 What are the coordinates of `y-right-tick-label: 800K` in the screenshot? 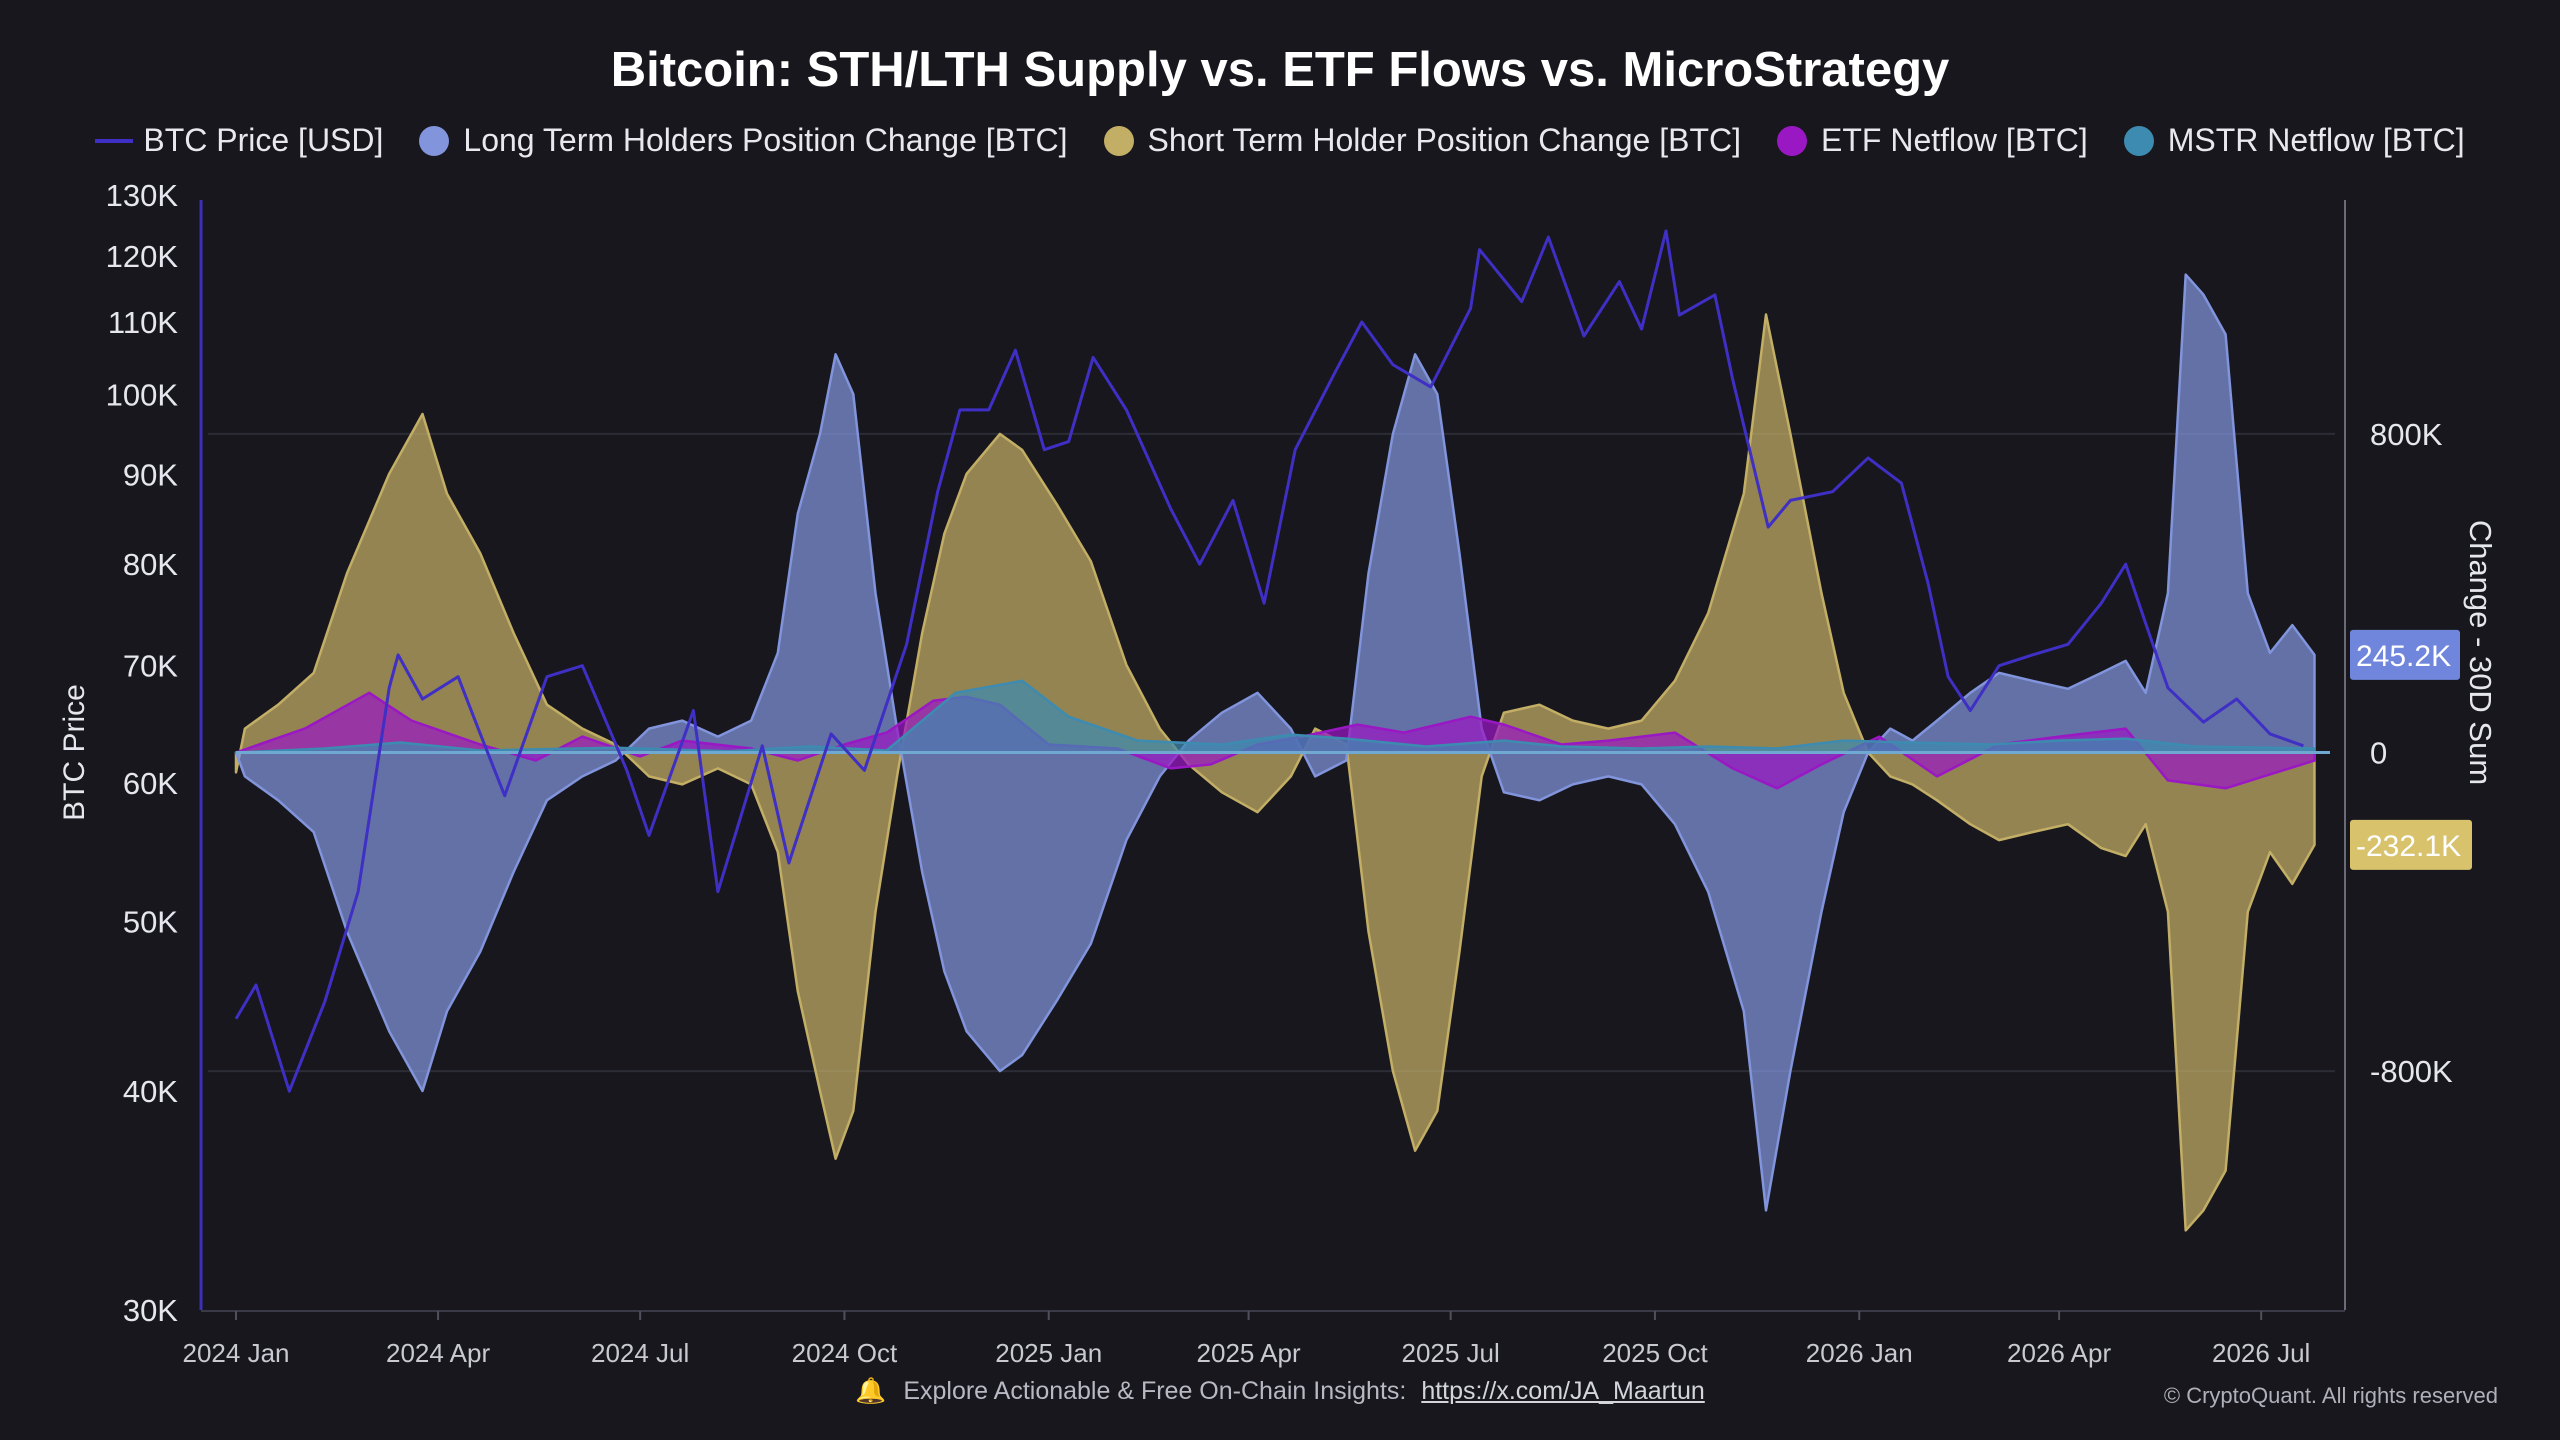 It's located at (2406, 434).